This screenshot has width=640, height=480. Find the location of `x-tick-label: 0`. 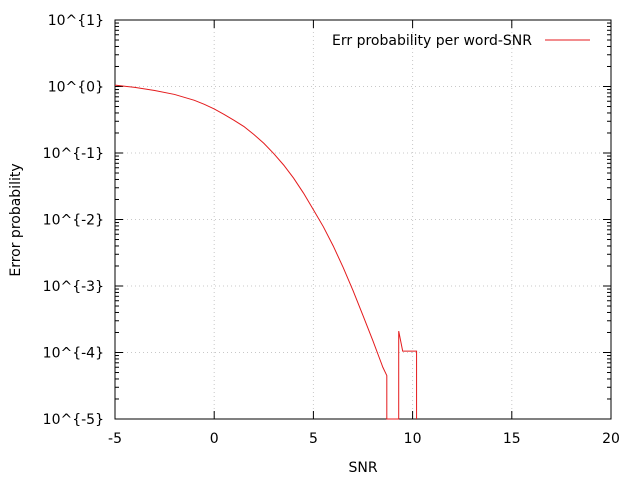

x-tick-label: 0 is located at coordinates (214, 439).